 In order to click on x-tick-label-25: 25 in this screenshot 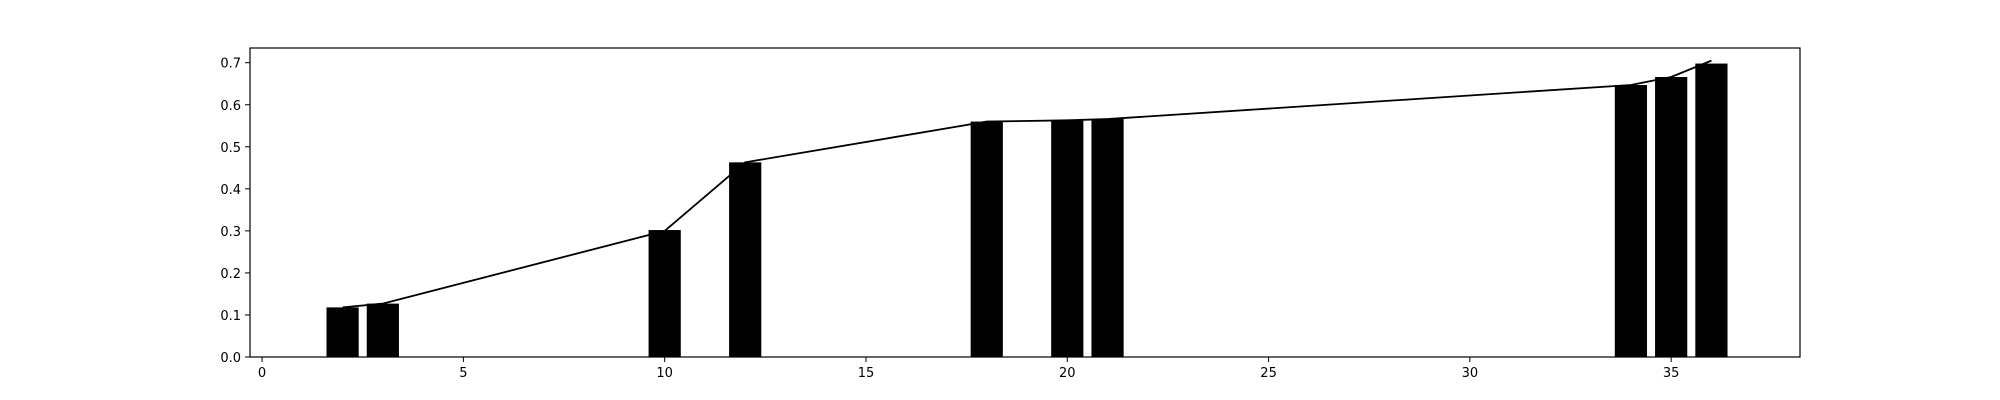, I will do `click(1268, 373)`.